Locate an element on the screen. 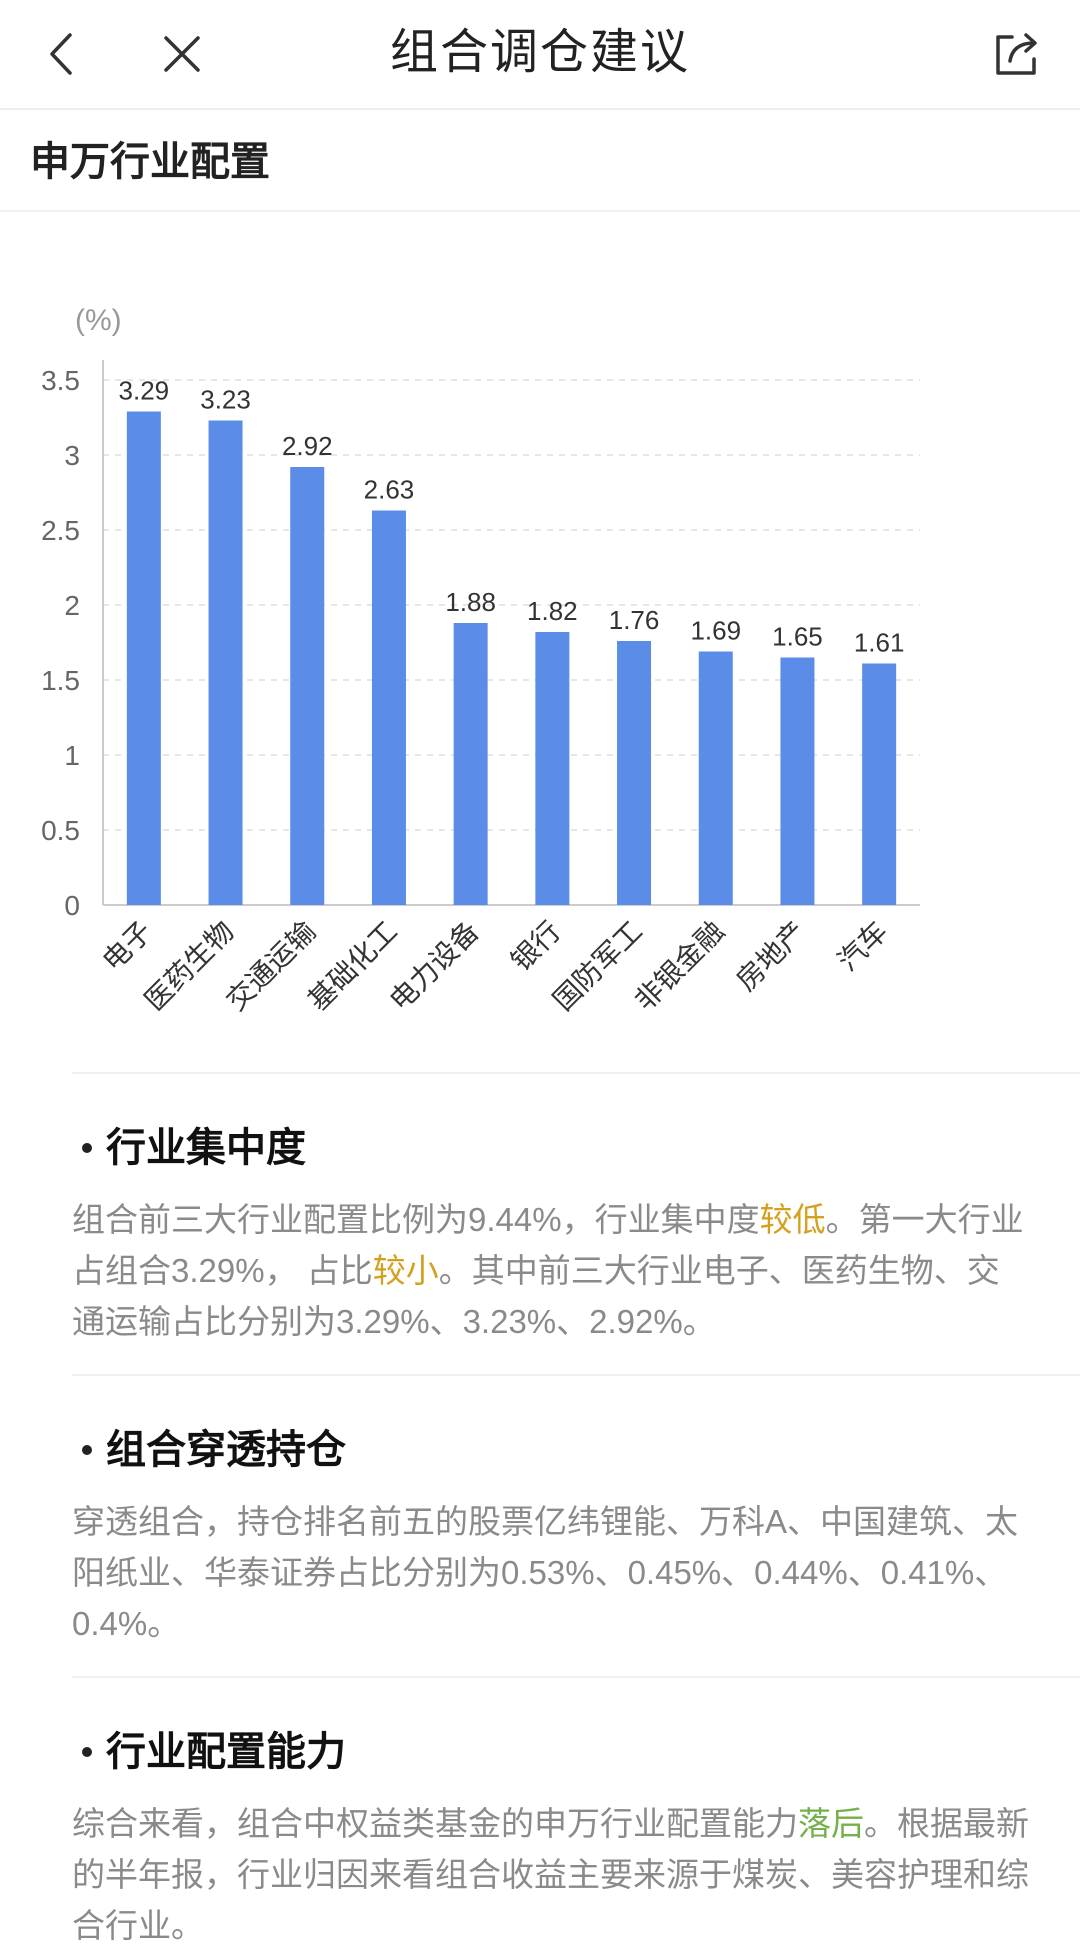 This screenshot has width=1080, height=1951. bar-value-label: 1.65 is located at coordinates (797, 637).